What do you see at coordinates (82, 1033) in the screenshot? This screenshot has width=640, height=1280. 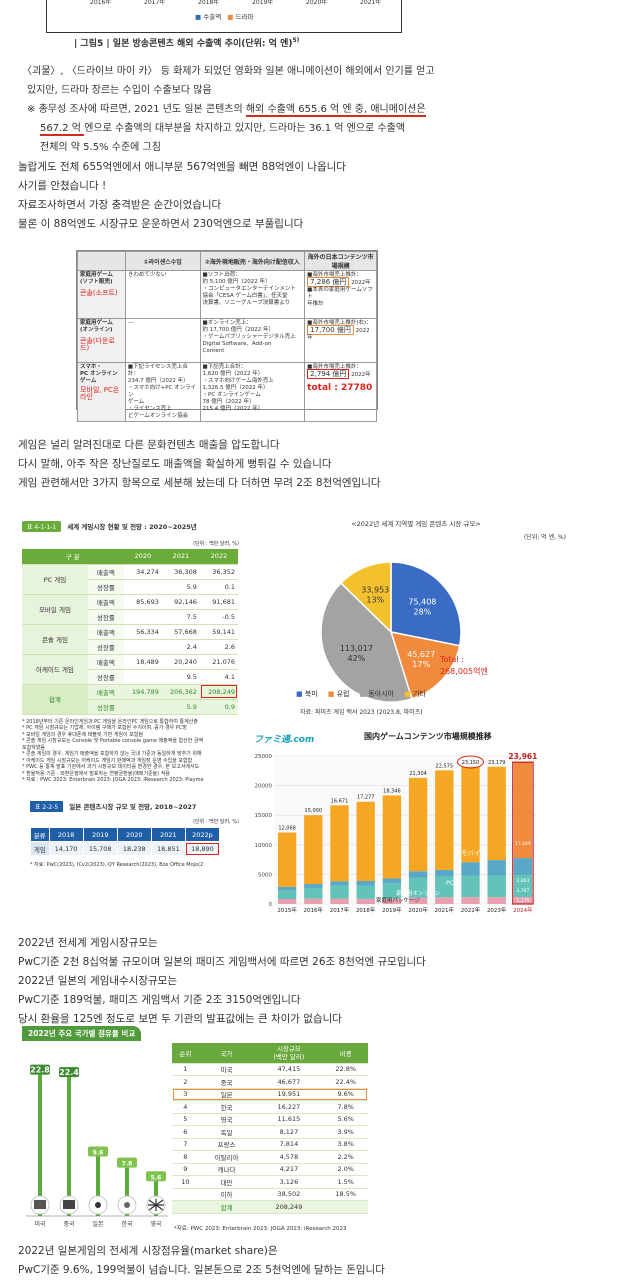 I see `share-title: 2022년 주요 국가별 점유율 비교` at bounding box center [82, 1033].